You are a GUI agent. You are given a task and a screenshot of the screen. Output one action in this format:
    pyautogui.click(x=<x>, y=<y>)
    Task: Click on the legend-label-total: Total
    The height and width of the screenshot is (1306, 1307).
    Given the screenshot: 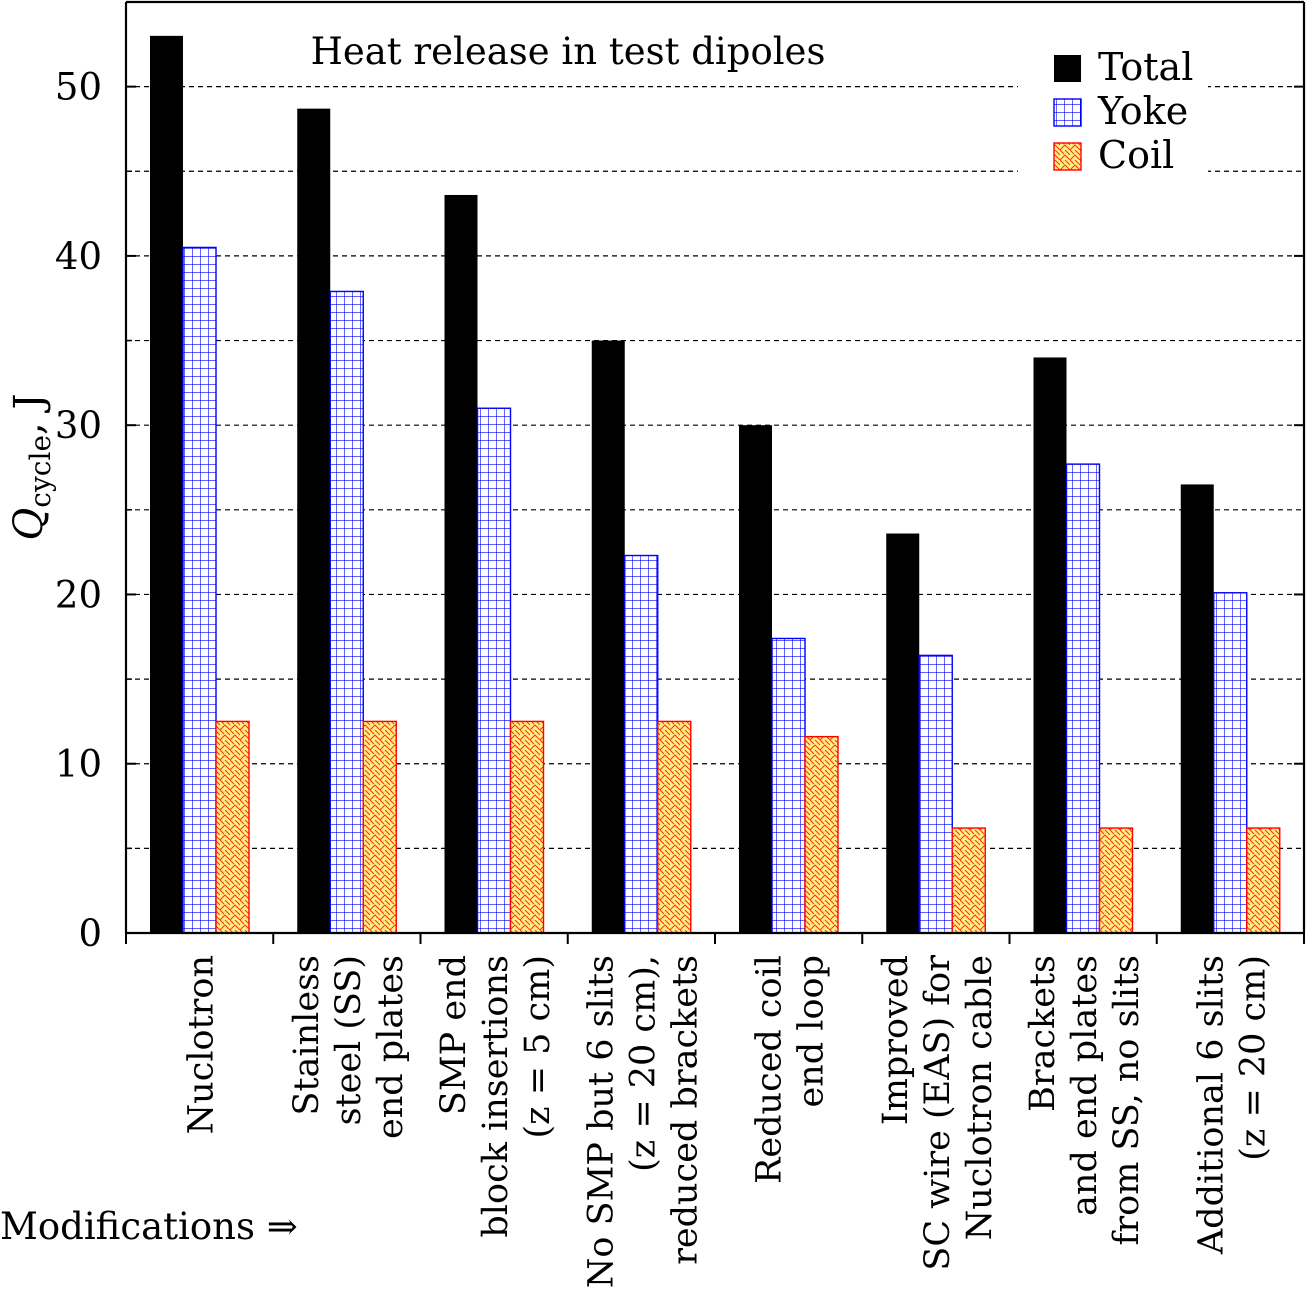 What is the action you would take?
    pyautogui.click(x=1145, y=67)
    